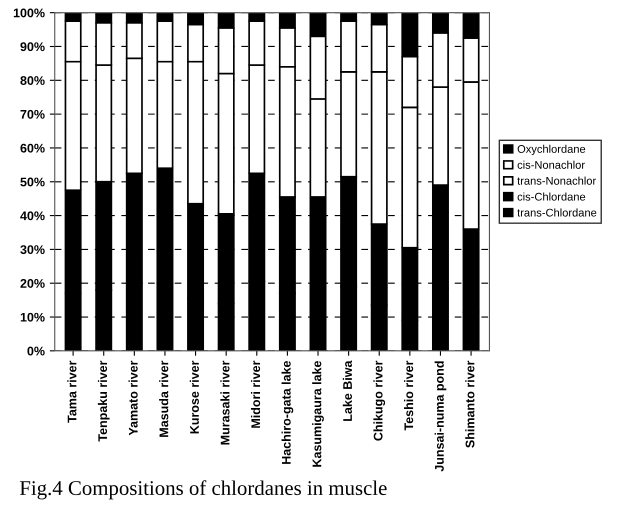 This screenshot has width=644, height=507. Describe the element at coordinates (255, 394) in the screenshot. I see `x-tick-label: Midori river` at that location.